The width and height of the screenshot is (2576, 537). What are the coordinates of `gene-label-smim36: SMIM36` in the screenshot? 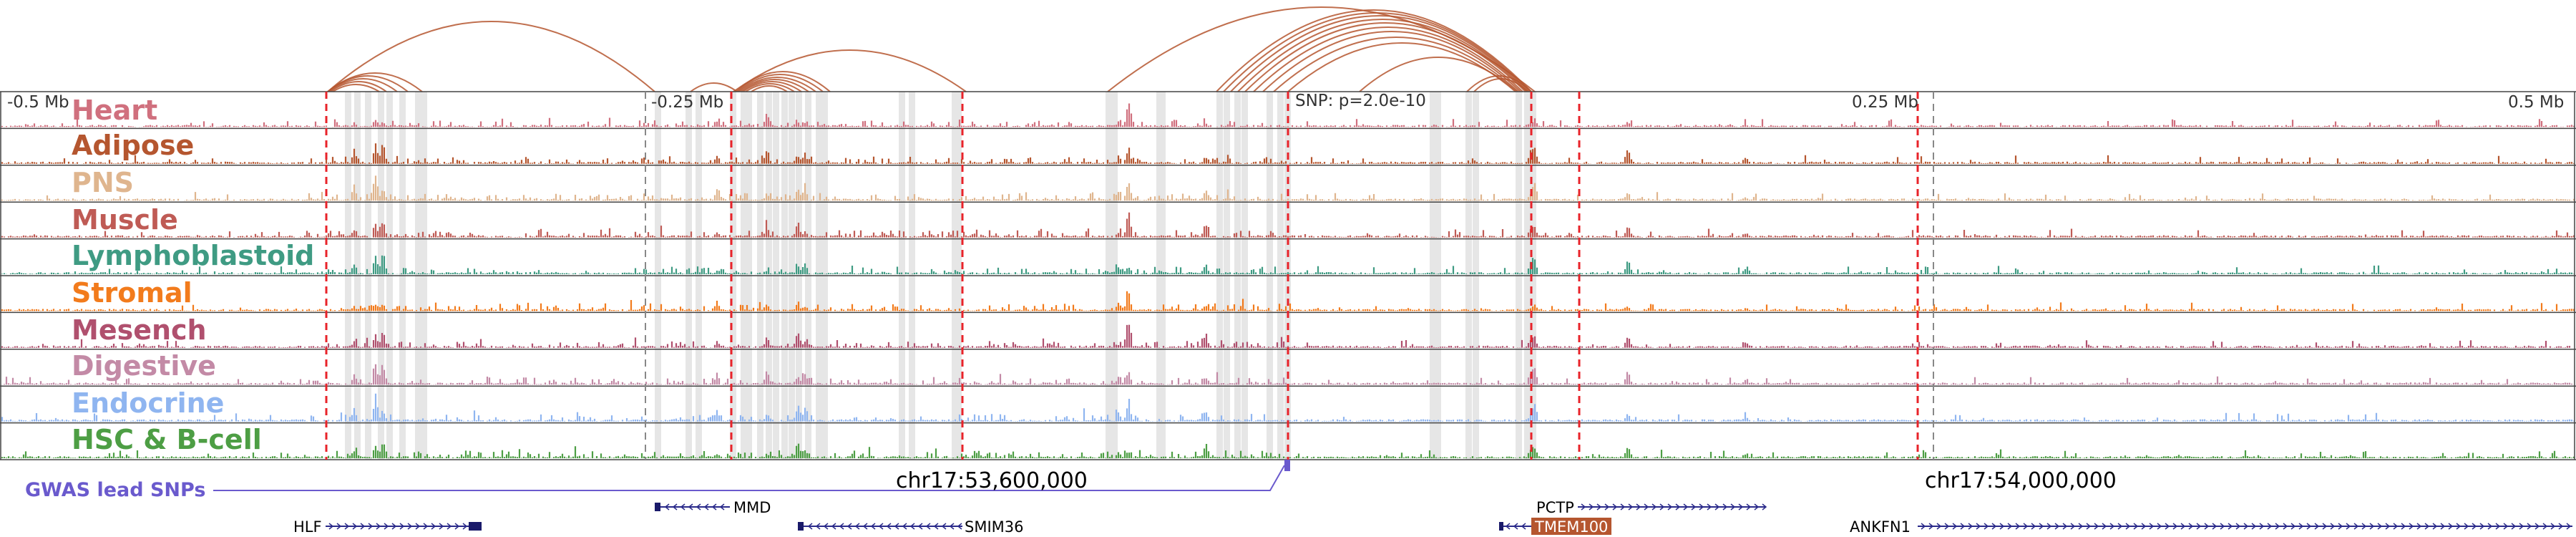 It's located at (994, 527).